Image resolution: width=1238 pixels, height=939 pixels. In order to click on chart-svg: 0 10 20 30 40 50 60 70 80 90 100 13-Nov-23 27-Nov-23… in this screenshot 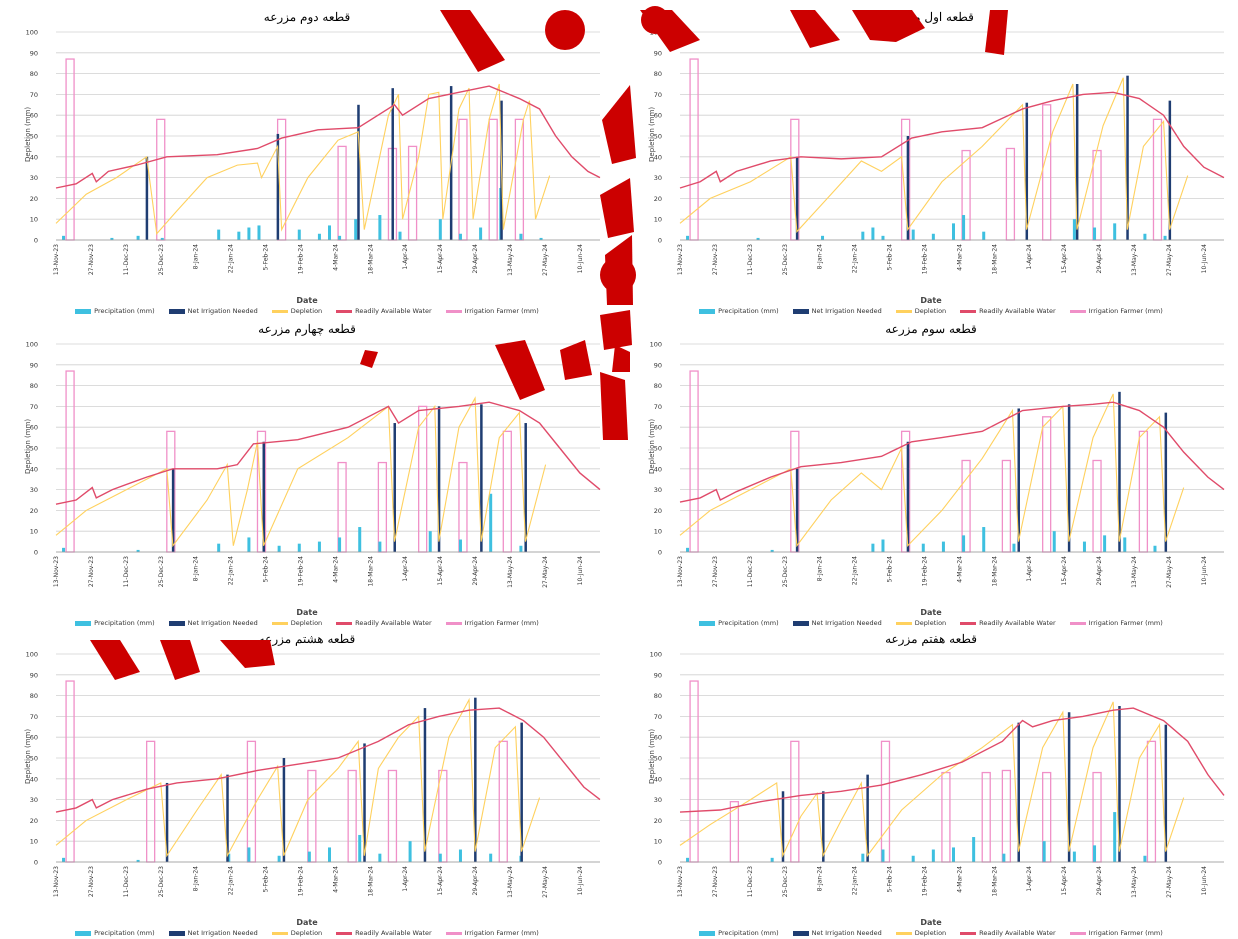, I will do `click(937, 464)`.